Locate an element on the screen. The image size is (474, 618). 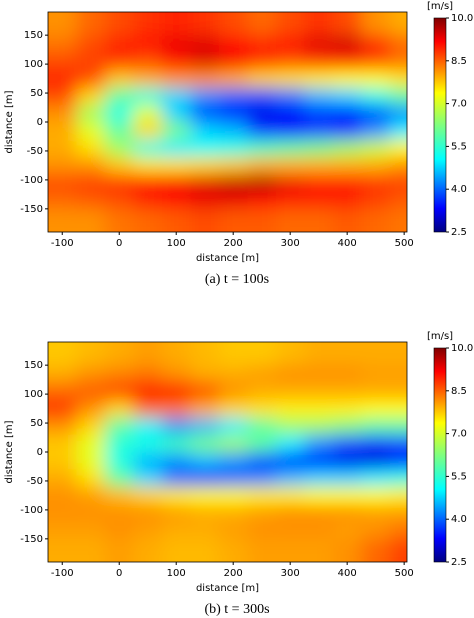
x-tick-label: 400 is located at coordinates (347, 243).